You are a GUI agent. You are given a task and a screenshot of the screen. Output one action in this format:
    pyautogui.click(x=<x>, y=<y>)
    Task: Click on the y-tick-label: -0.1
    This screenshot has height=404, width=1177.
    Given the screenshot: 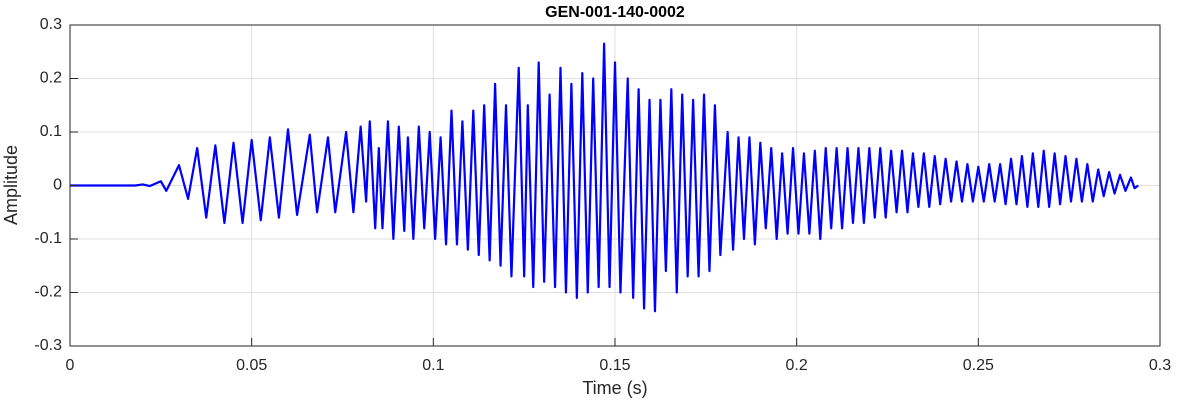 What is the action you would take?
    pyautogui.click(x=48, y=238)
    